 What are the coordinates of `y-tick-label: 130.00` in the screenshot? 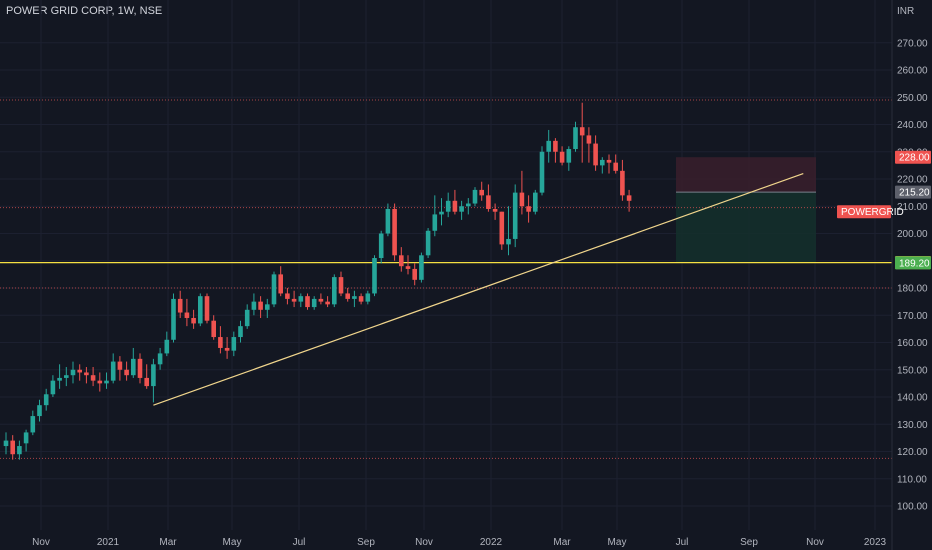 It's located at (912, 425).